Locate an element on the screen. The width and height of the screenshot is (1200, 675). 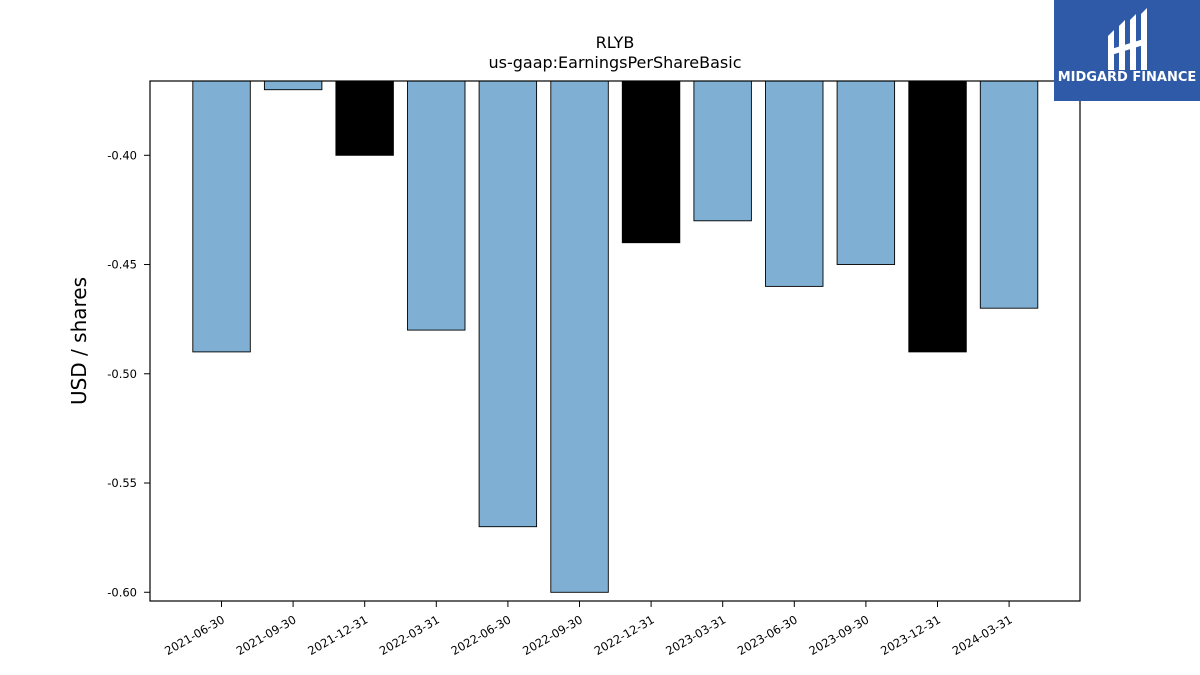
y-axis-label: USD / shares is located at coordinates (79, 341).